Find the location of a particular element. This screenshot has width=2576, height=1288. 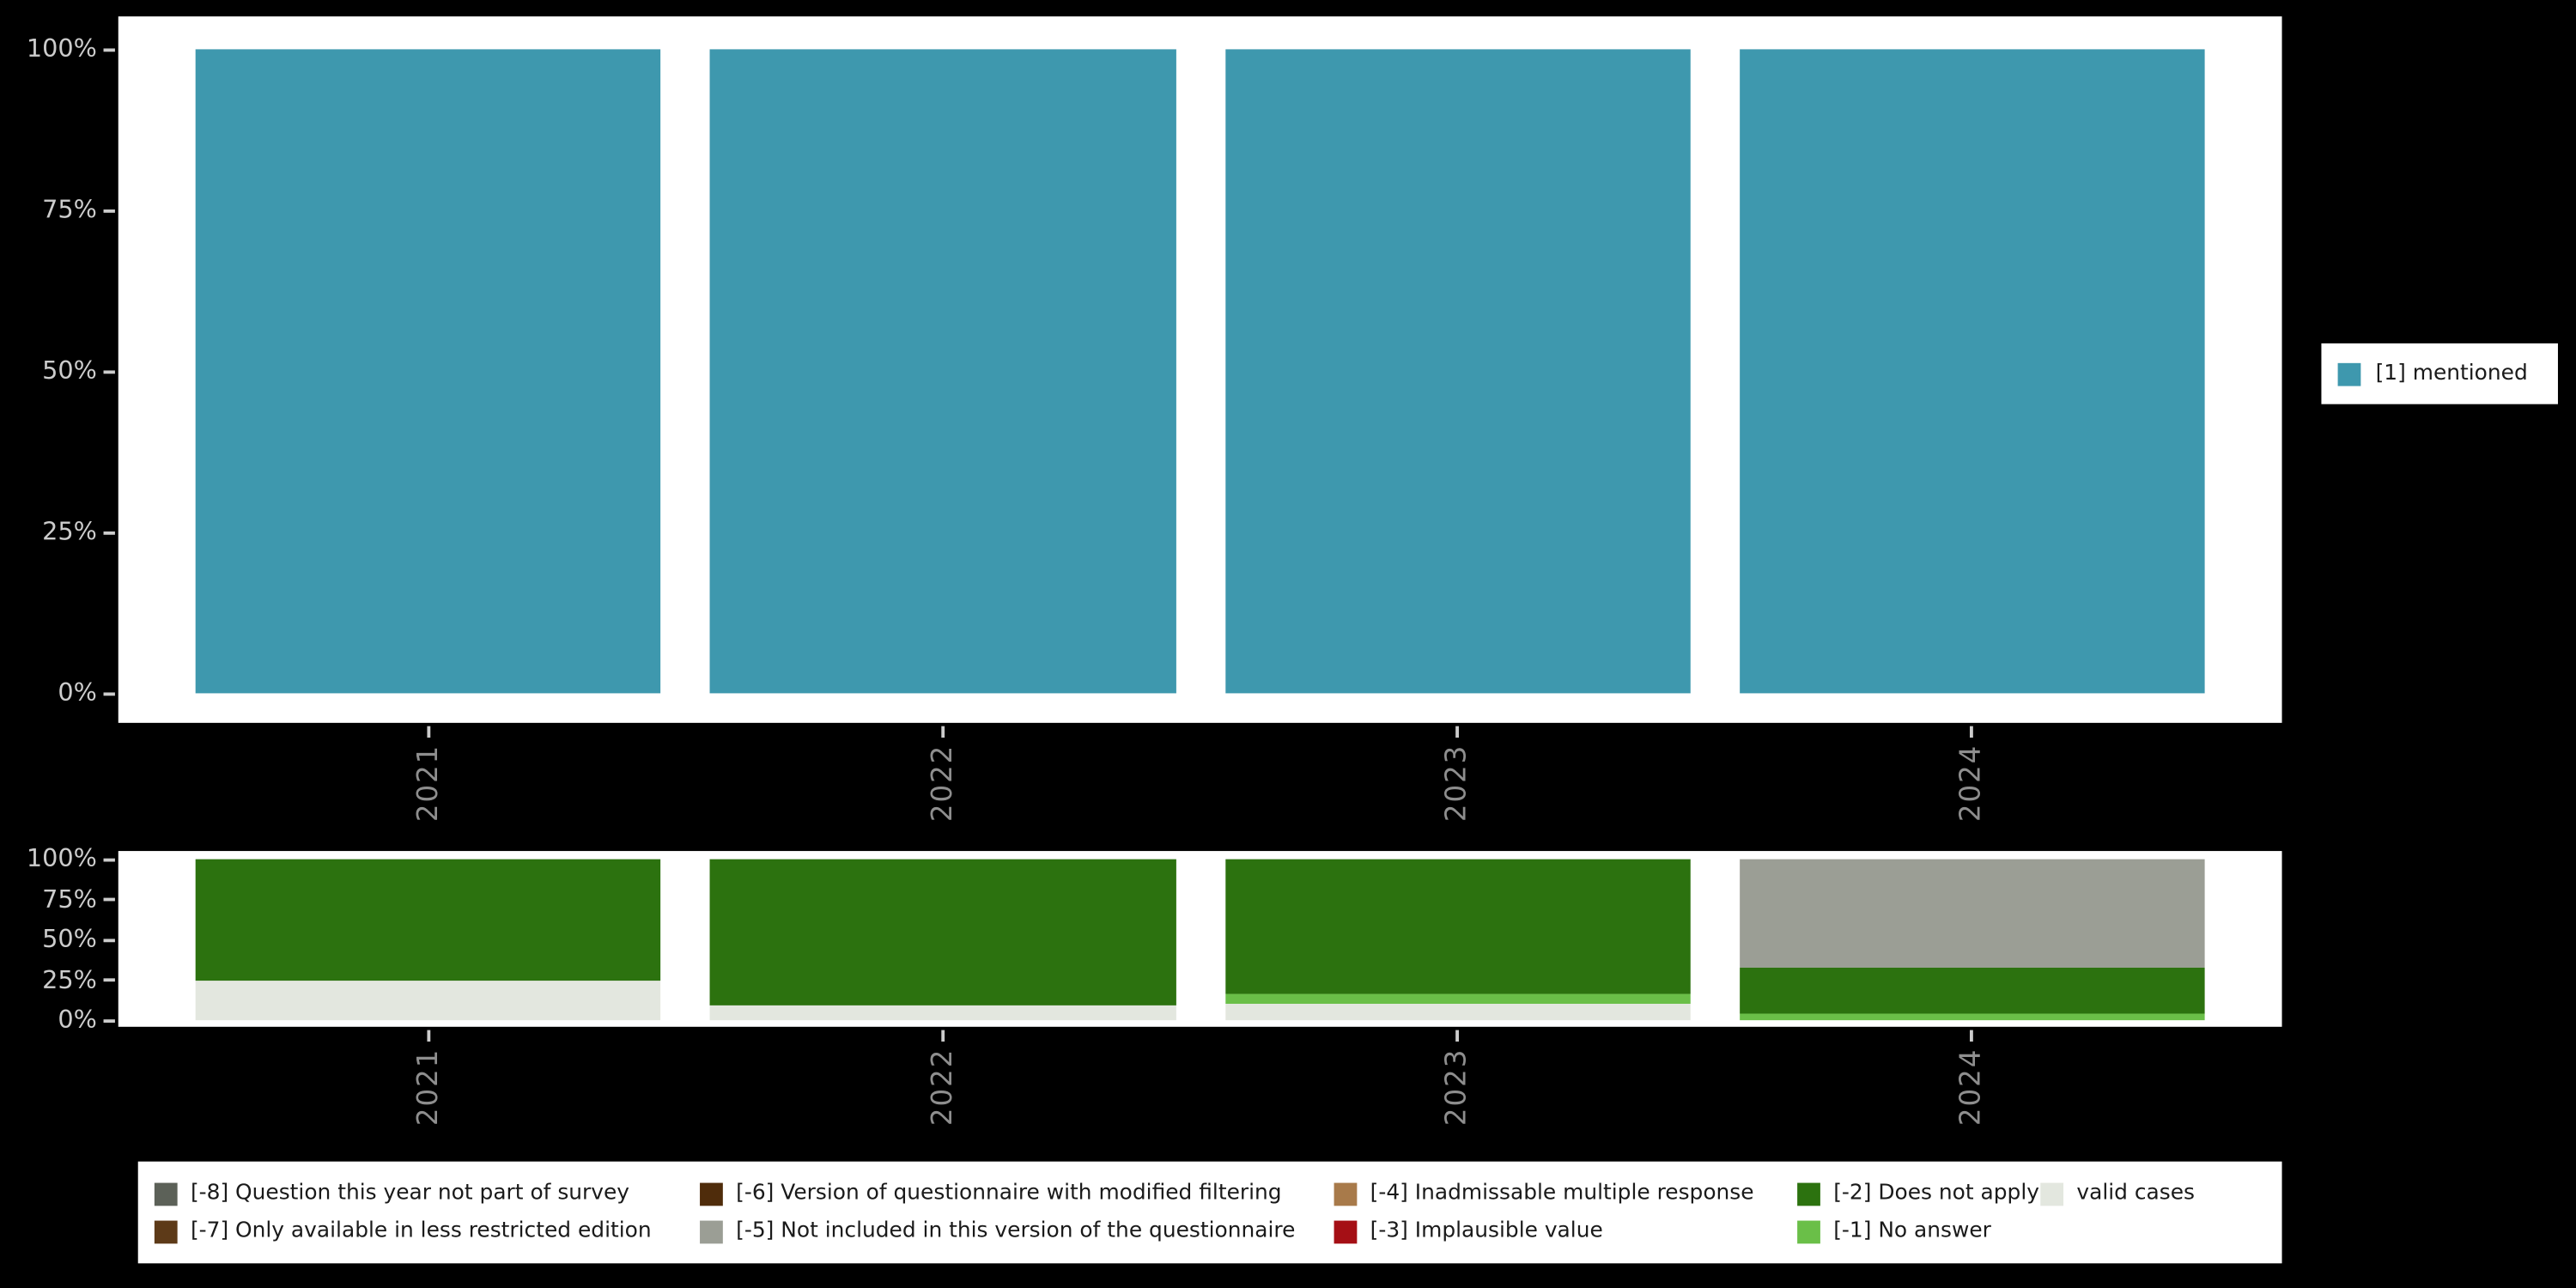

mentioned-chart-x-axis: 2021 2022 2023 2024 is located at coordinates (1200, 779).